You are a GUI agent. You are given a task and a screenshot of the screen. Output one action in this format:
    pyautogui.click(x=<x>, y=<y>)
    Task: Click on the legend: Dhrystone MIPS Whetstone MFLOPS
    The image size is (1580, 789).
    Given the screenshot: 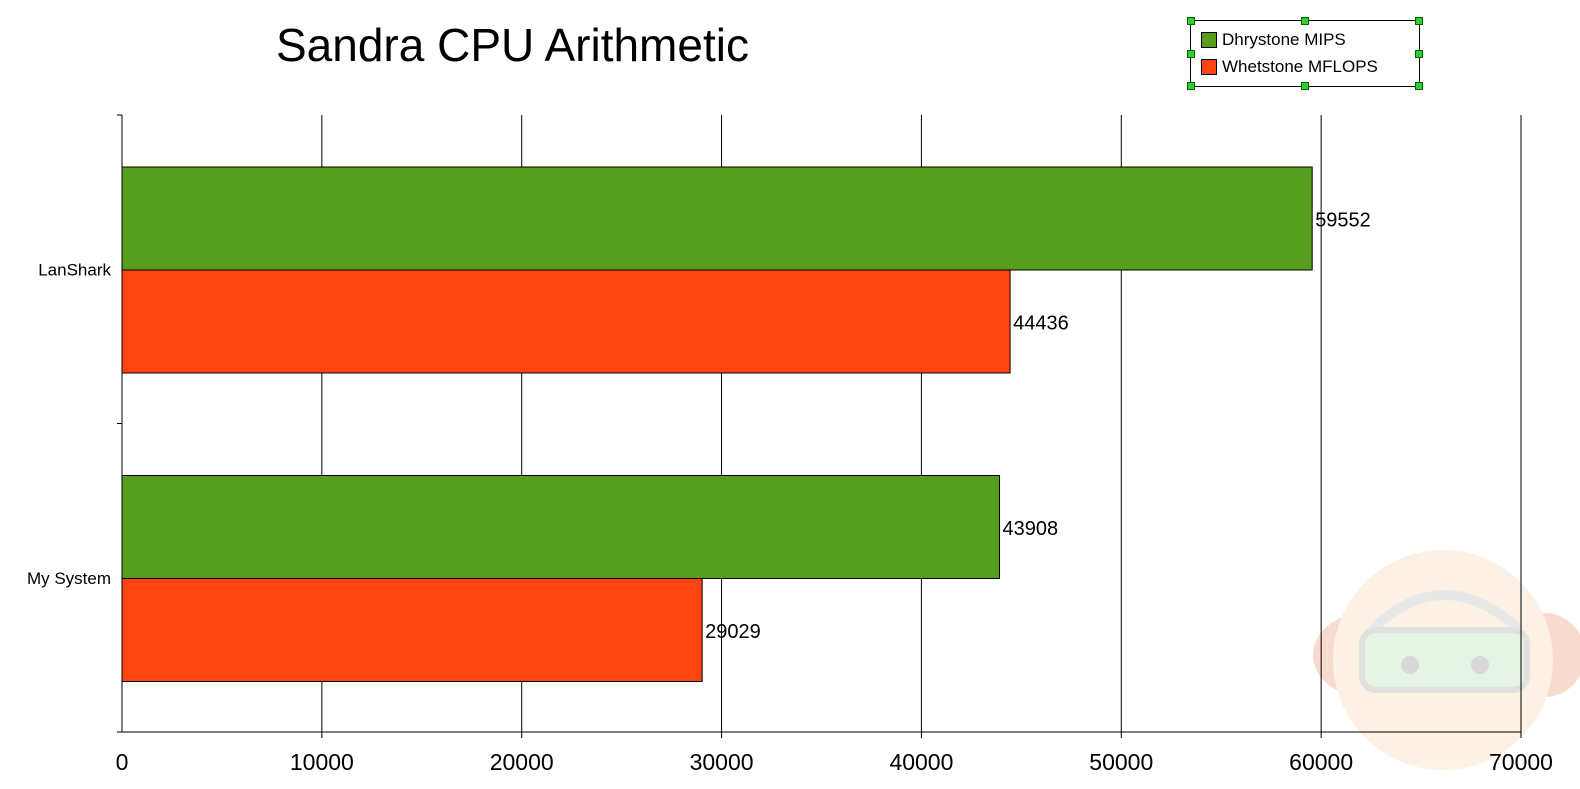 What is the action you would take?
    pyautogui.click(x=1305, y=53)
    